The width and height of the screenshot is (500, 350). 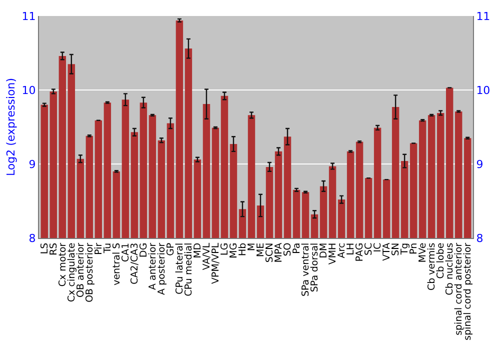 What do you see at coordinates (378, 247) in the screenshot?
I see `x-tick-label: IC` at bounding box center [378, 247].